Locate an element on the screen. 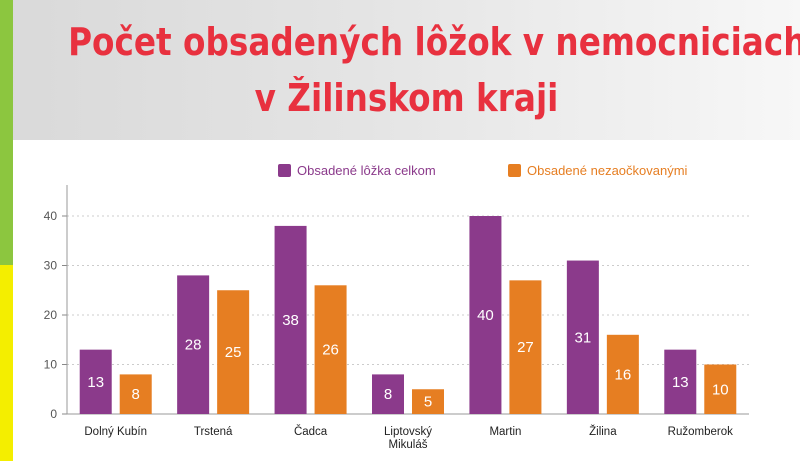 Image resolution: width=800 pixels, height=461 pixels. data-label: 27 is located at coordinates (525, 347).